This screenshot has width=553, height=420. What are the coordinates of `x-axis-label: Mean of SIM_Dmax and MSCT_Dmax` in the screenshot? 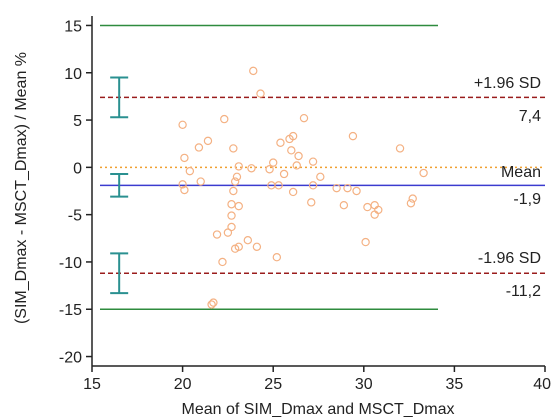 It's located at (318, 409).